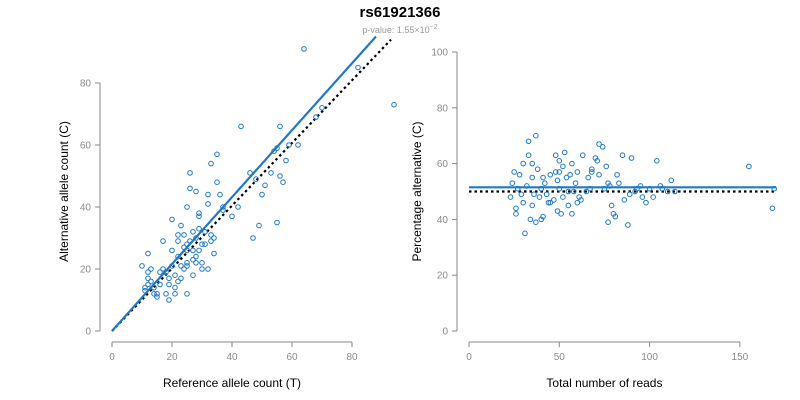 This screenshot has height=400, width=800. What do you see at coordinates (112, 357) in the screenshot?
I see `chart1-x-tick-label: 0` at bounding box center [112, 357].